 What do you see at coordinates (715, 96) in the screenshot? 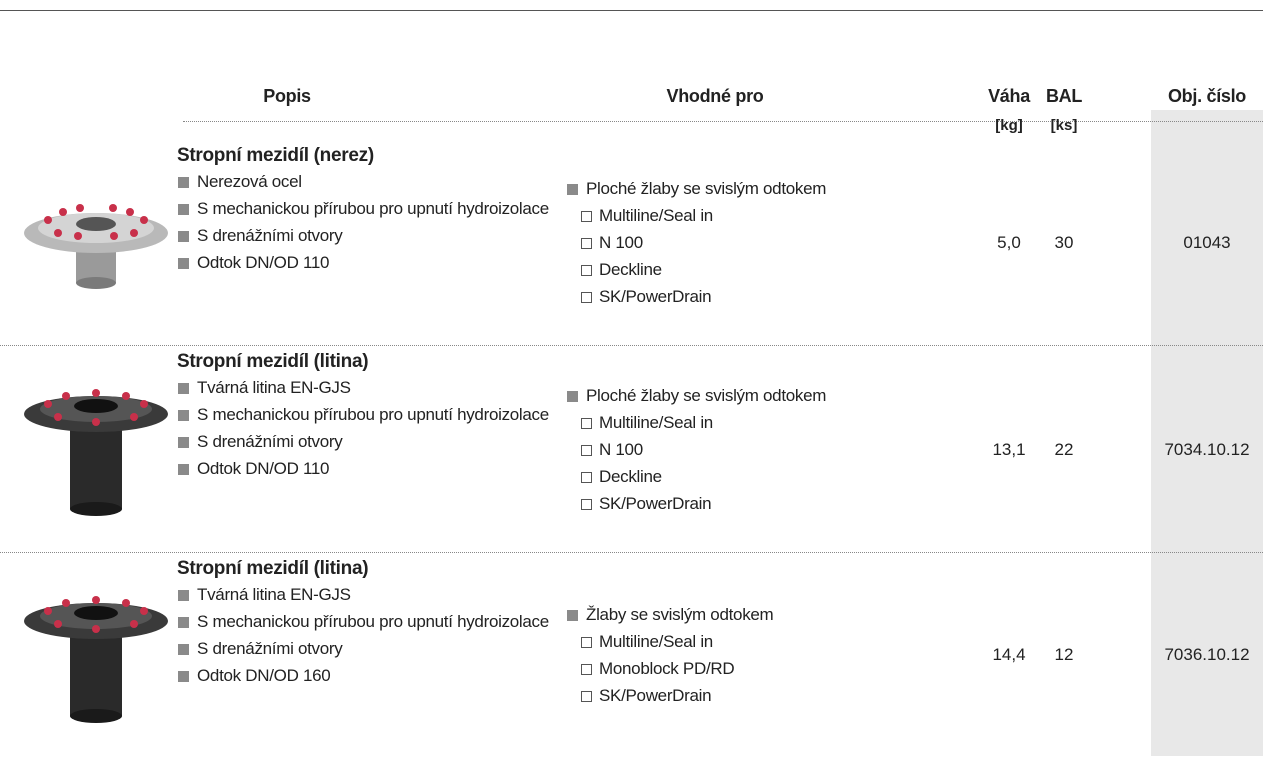
I see `col-header: Vhodné pro` at bounding box center [715, 96].